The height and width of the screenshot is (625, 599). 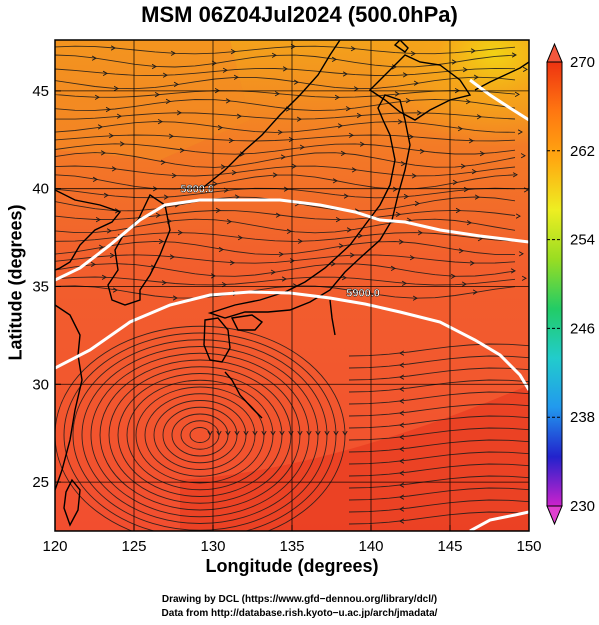 What do you see at coordinates (582, 151) in the screenshot?
I see `colorbar-tick-label: 262` at bounding box center [582, 151].